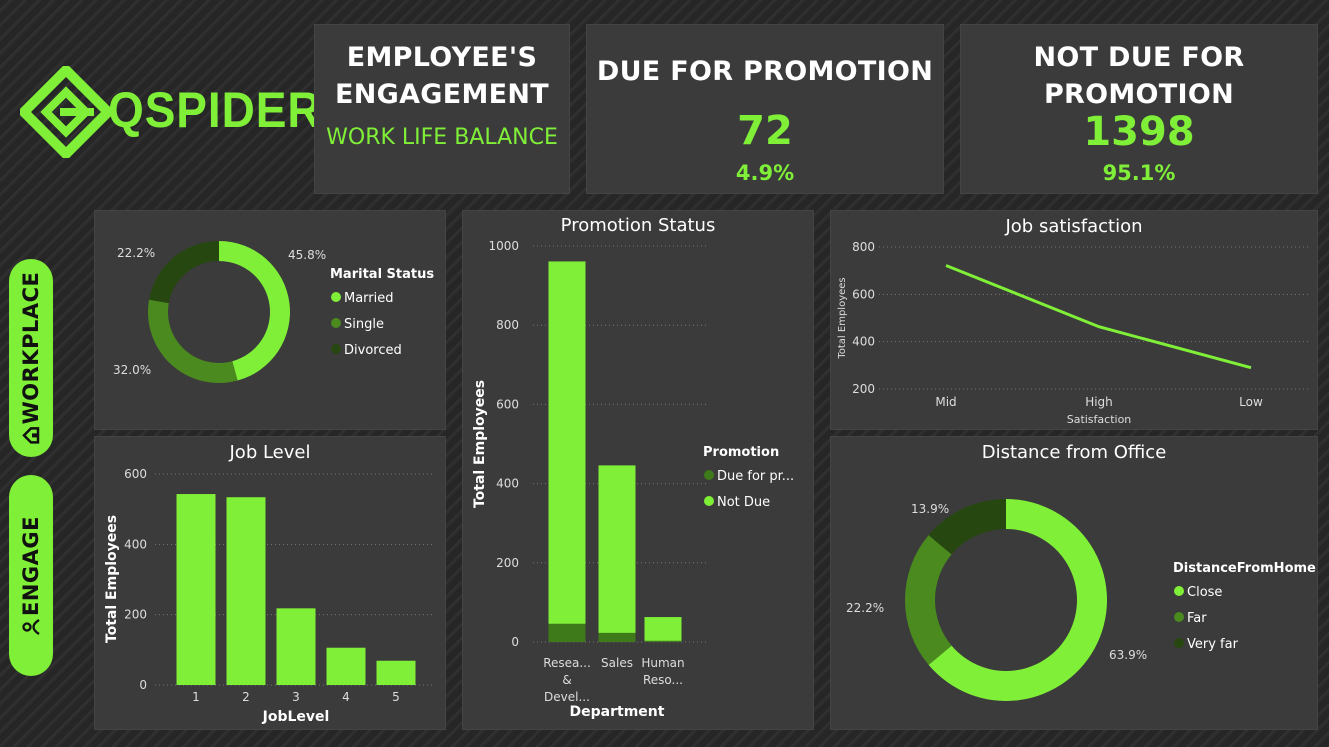  Describe the element at coordinates (382, 274) in the screenshot. I see `legend-title: Marital Status` at that location.